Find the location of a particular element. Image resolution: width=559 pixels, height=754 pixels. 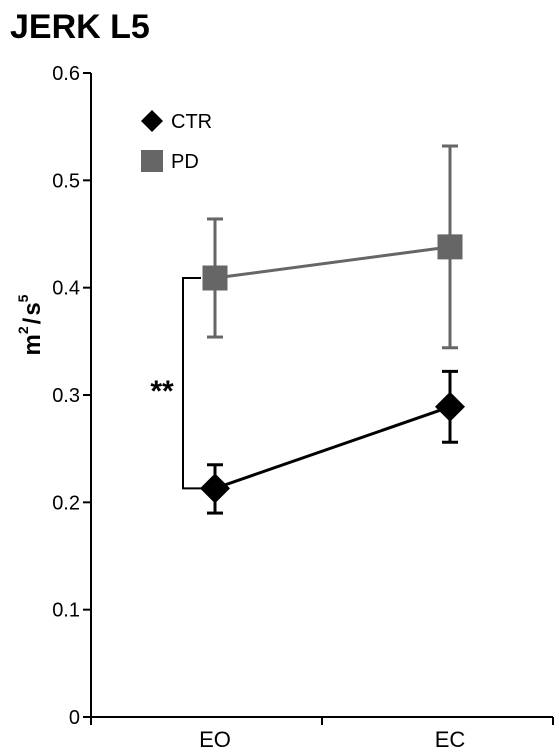

data-point-ctr-eo is located at coordinates (215, 488).